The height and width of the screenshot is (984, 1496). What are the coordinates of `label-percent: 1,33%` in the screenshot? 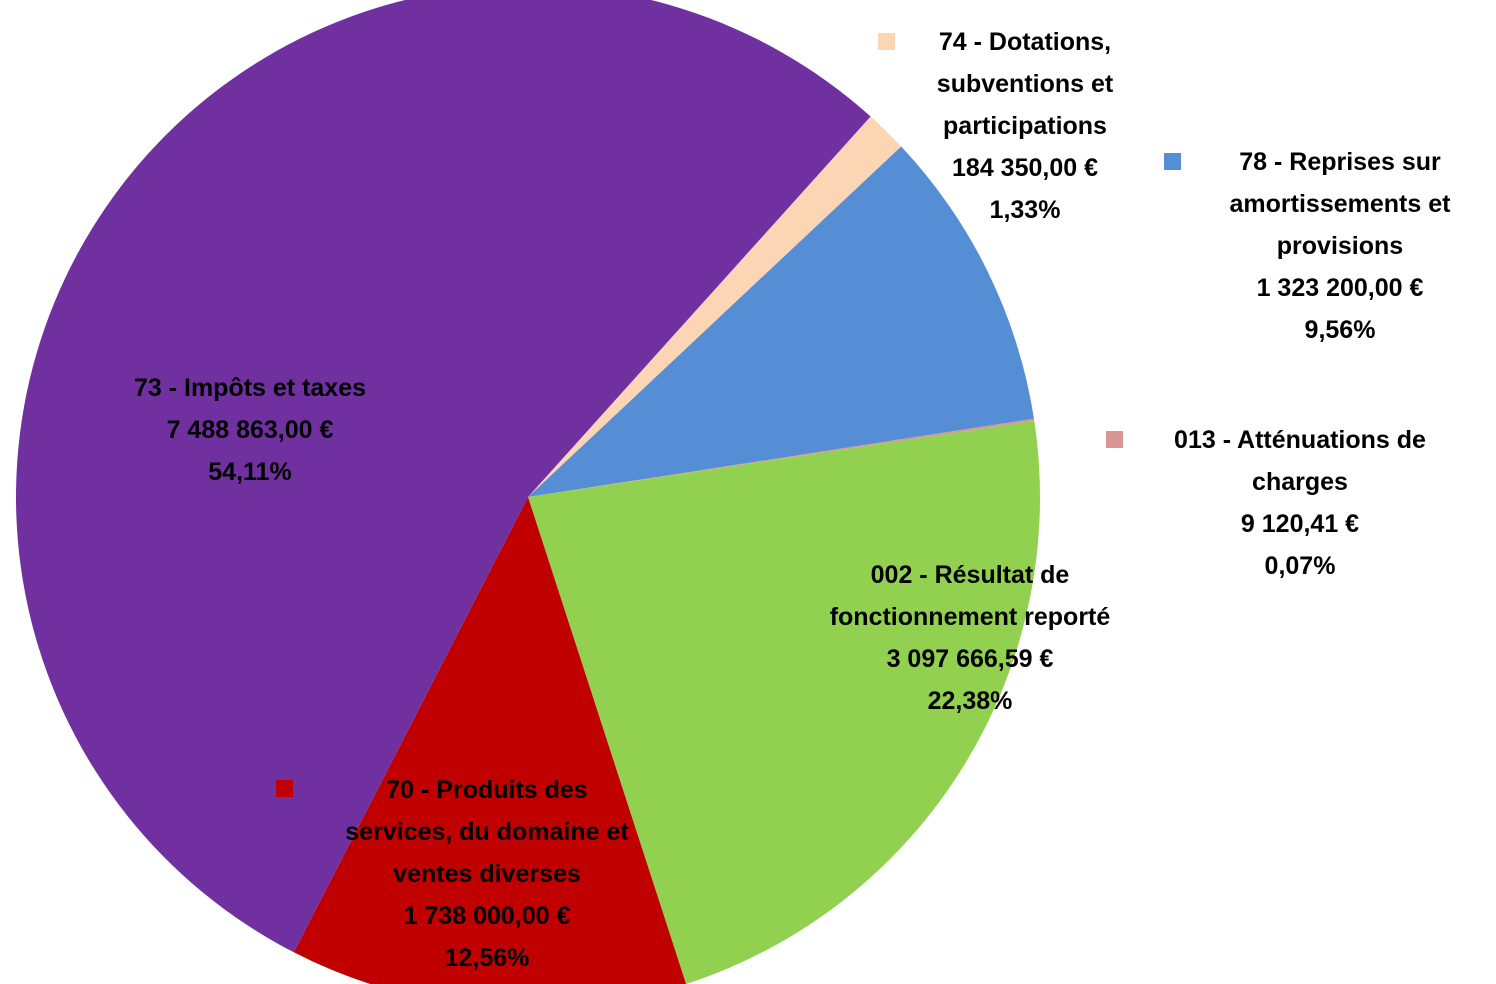 It's located at (1025, 210).